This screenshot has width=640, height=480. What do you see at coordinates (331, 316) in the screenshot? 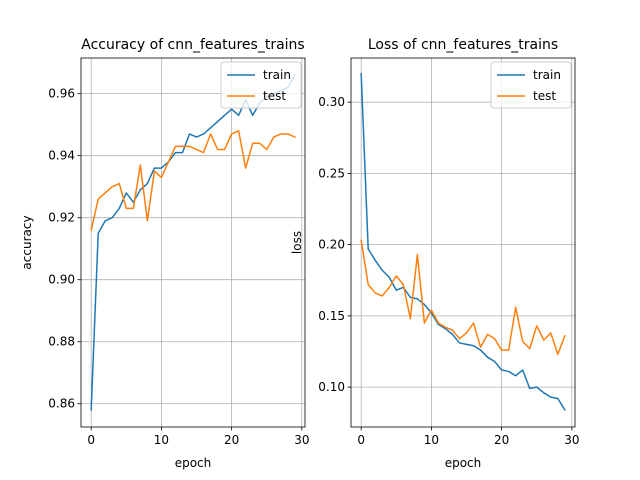
I see `y-tick-label: 0.15` at bounding box center [331, 316].